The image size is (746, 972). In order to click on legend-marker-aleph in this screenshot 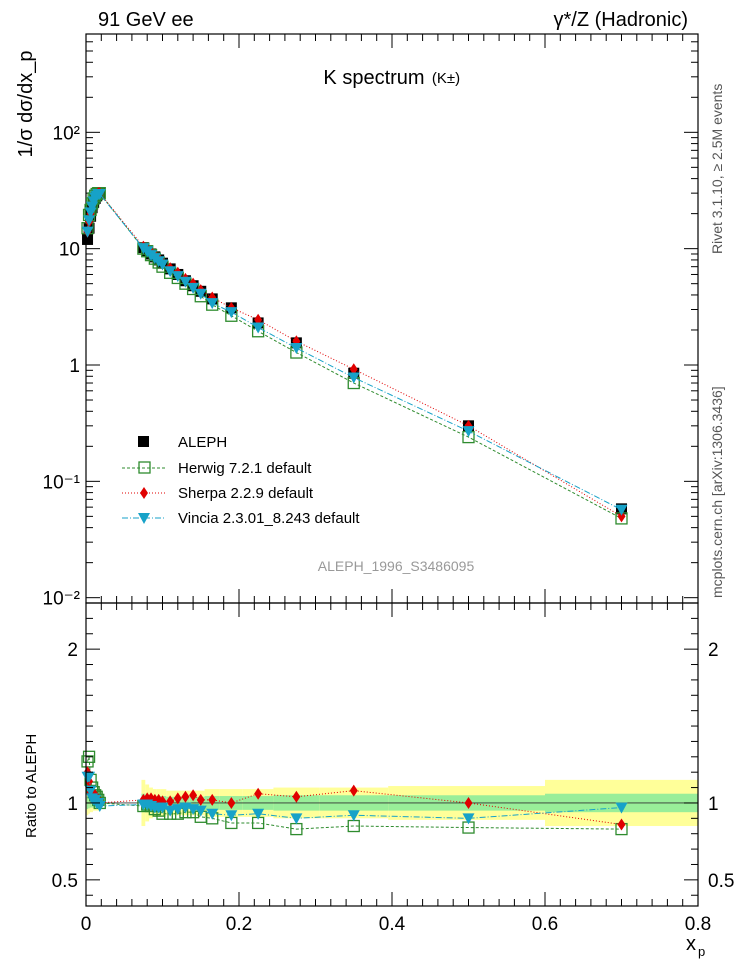, I will do `click(143, 441)`.